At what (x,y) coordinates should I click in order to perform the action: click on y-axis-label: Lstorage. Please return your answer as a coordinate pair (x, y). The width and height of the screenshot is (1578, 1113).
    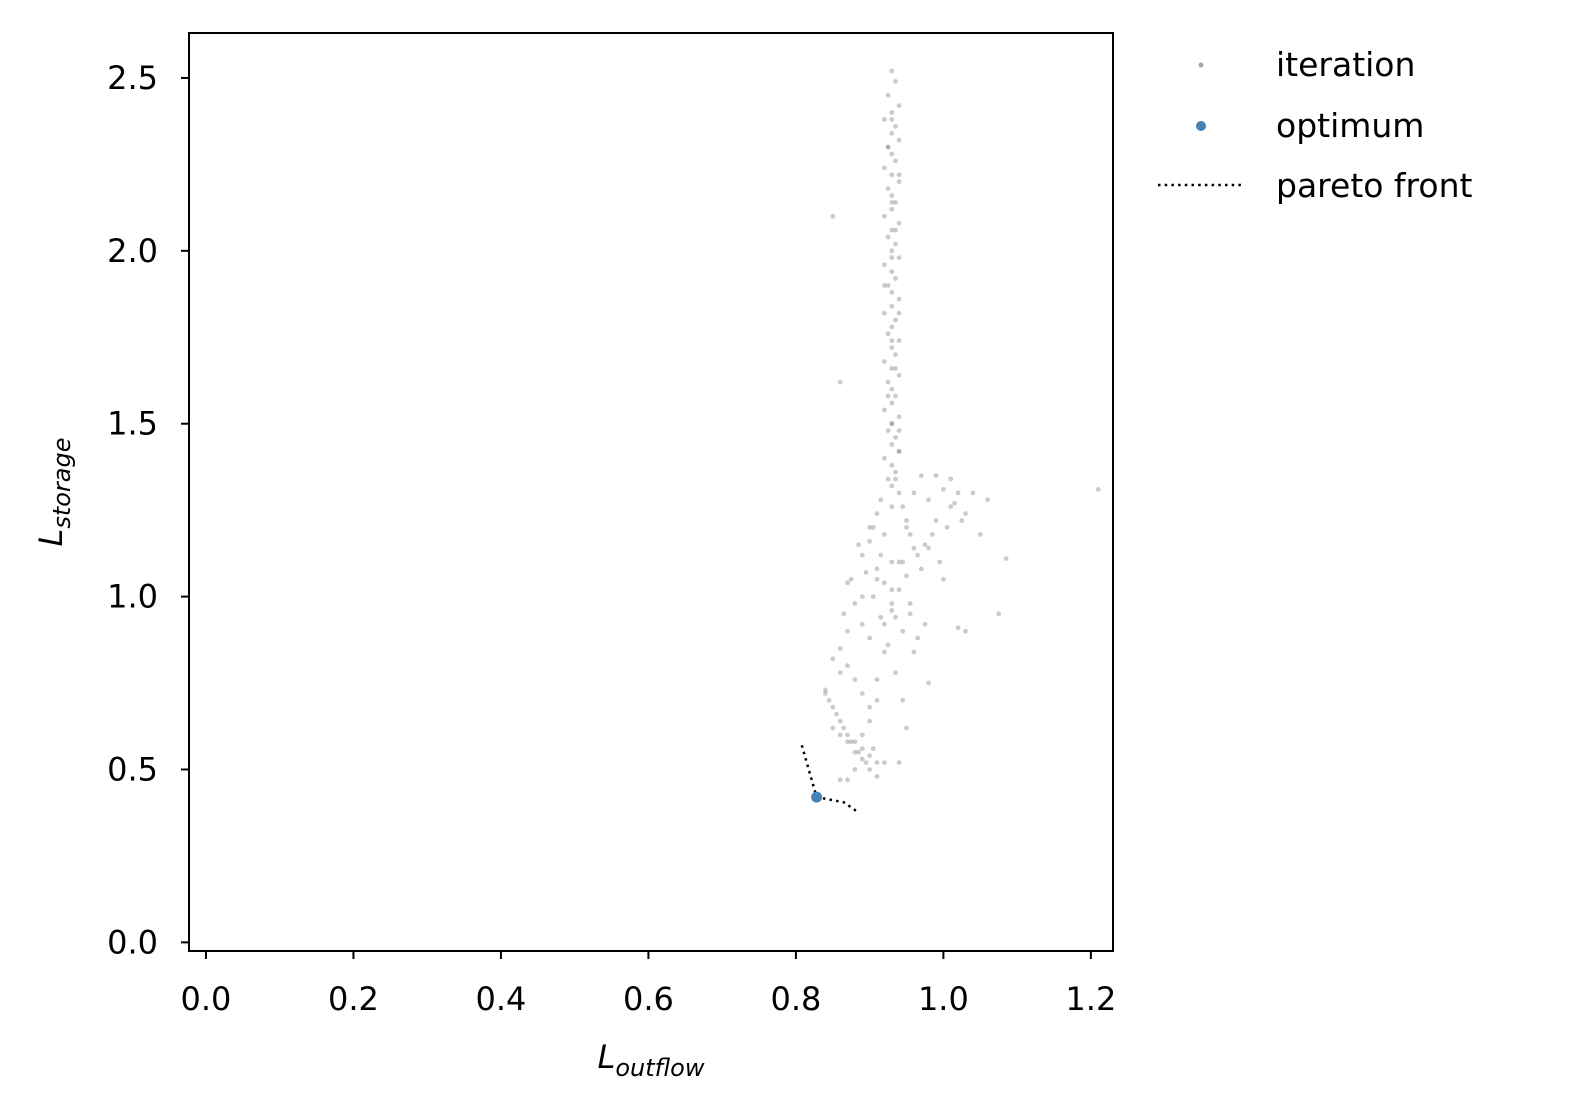
    Looking at the image, I should click on (54, 492).